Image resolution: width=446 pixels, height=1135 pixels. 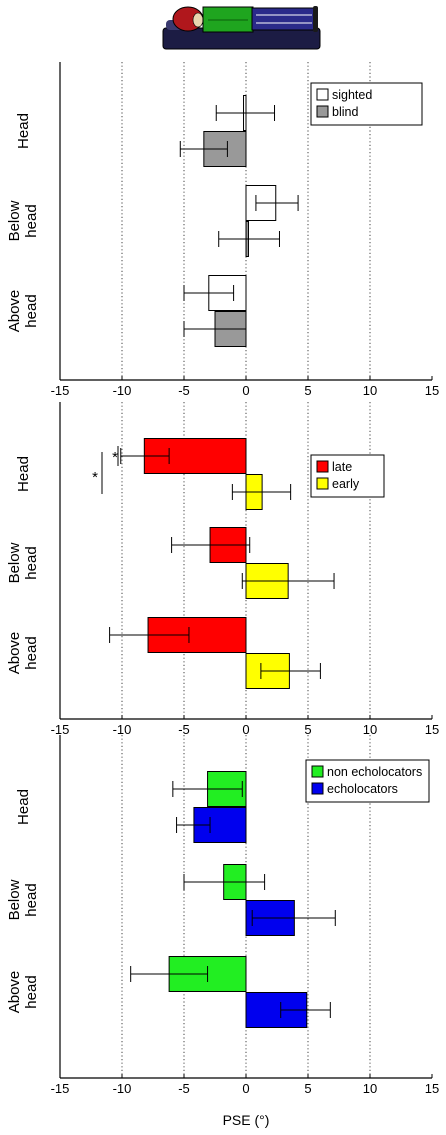 I want to click on legend: sighted blind, so click(x=366, y=104).